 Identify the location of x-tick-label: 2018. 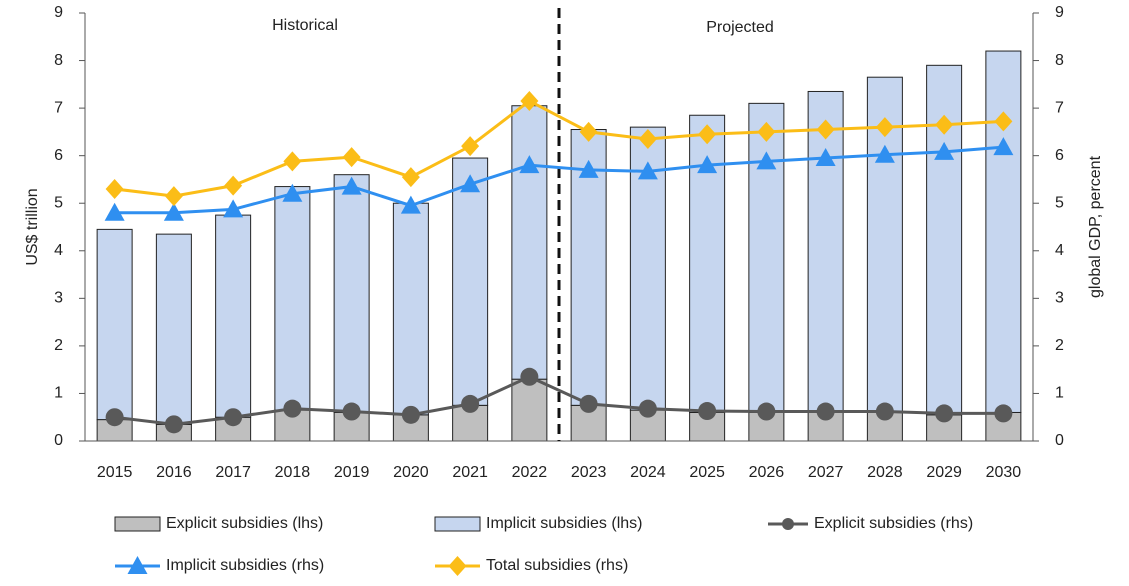
(293, 472).